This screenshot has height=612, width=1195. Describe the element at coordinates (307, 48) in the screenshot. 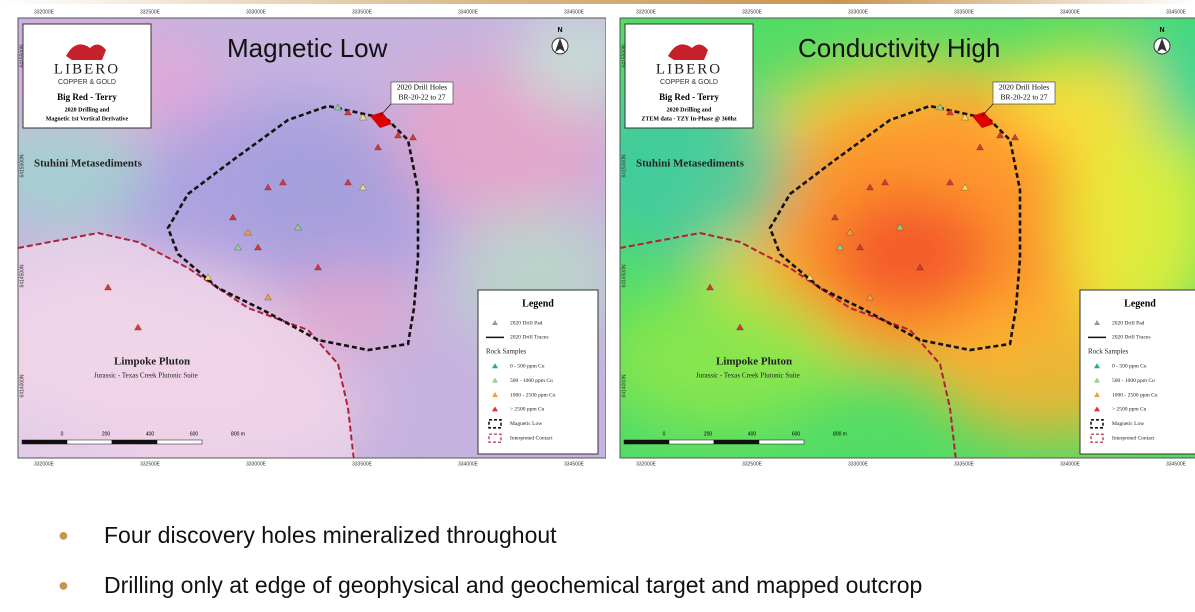

I see `map-title: Magnetic Low` at that location.